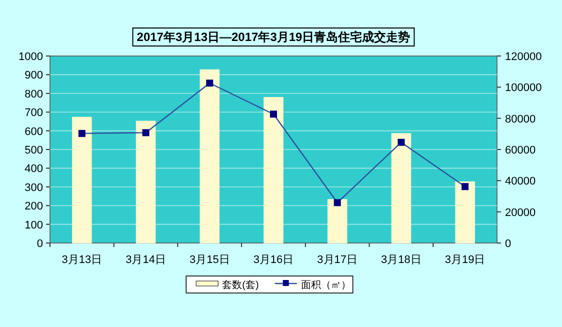 The image size is (562, 327). What do you see at coordinates (240, 285) in the screenshot?
I see `legend-label: 套数(套)` at bounding box center [240, 285].